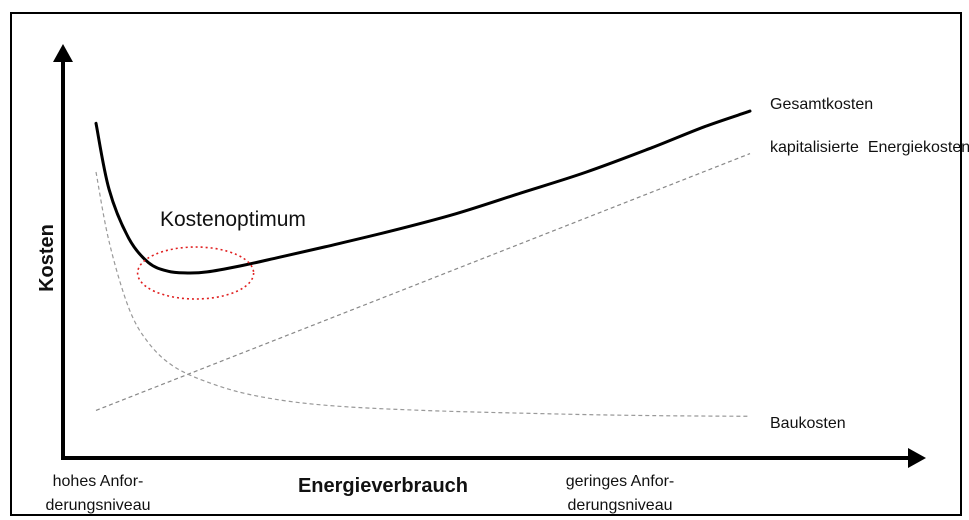 This screenshot has width=969, height=520. What do you see at coordinates (383, 486) in the screenshot?
I see `x-axis-title: Energieverbrauch` at bounding box center [383, 486].